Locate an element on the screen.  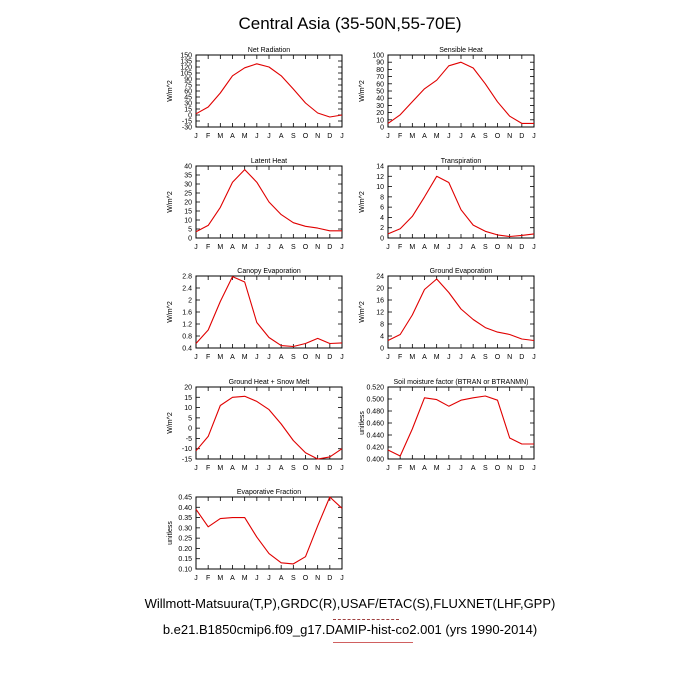
y-tick-label: 16 is located at coordinates (380, 301).